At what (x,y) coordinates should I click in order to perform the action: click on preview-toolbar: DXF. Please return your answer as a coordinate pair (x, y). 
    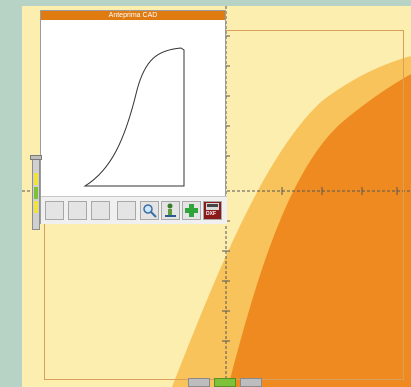
    Looking at the image, I should click on (134, 210).